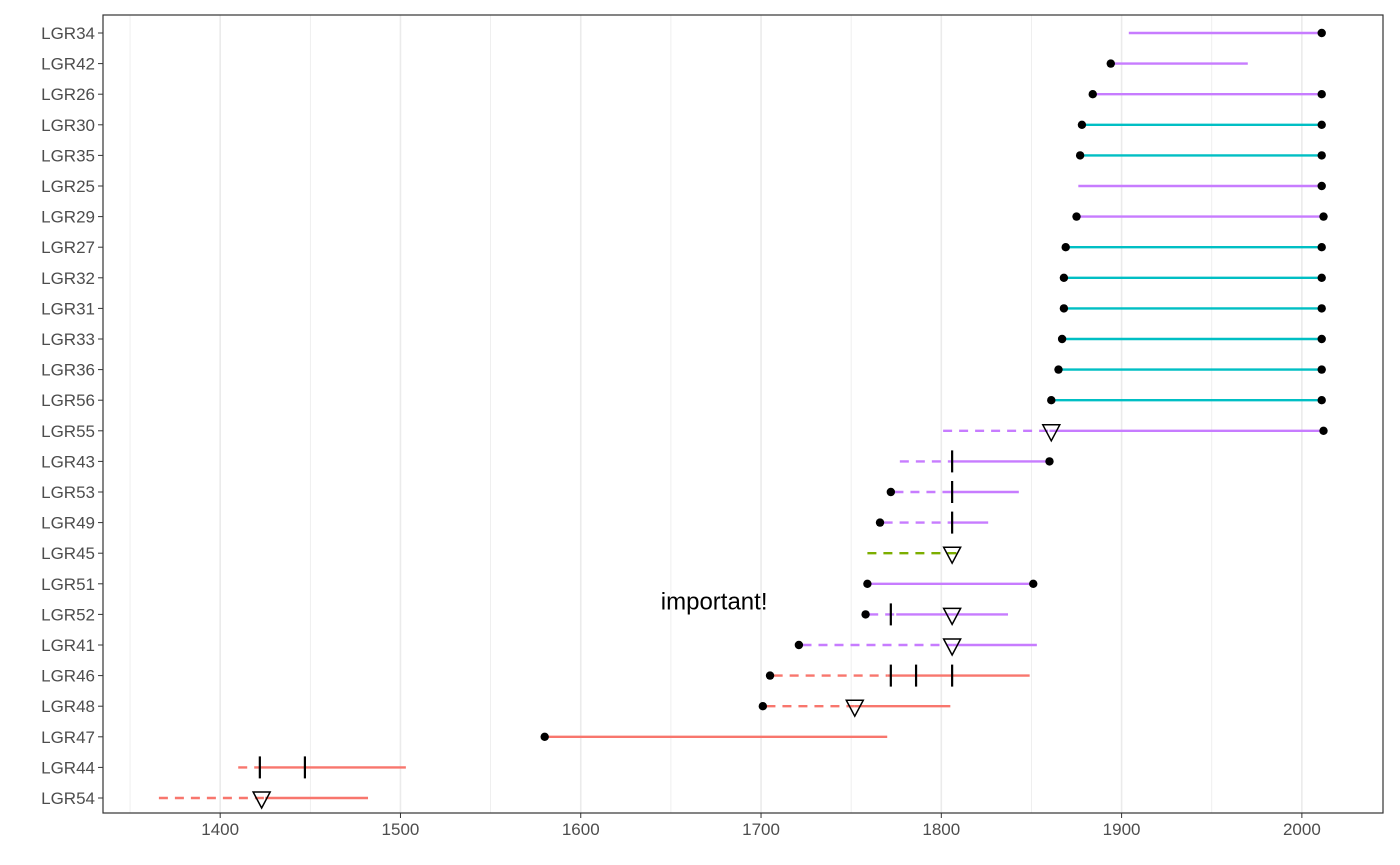  I want to click on y-tick-label: LGR54, so click(68, 798).